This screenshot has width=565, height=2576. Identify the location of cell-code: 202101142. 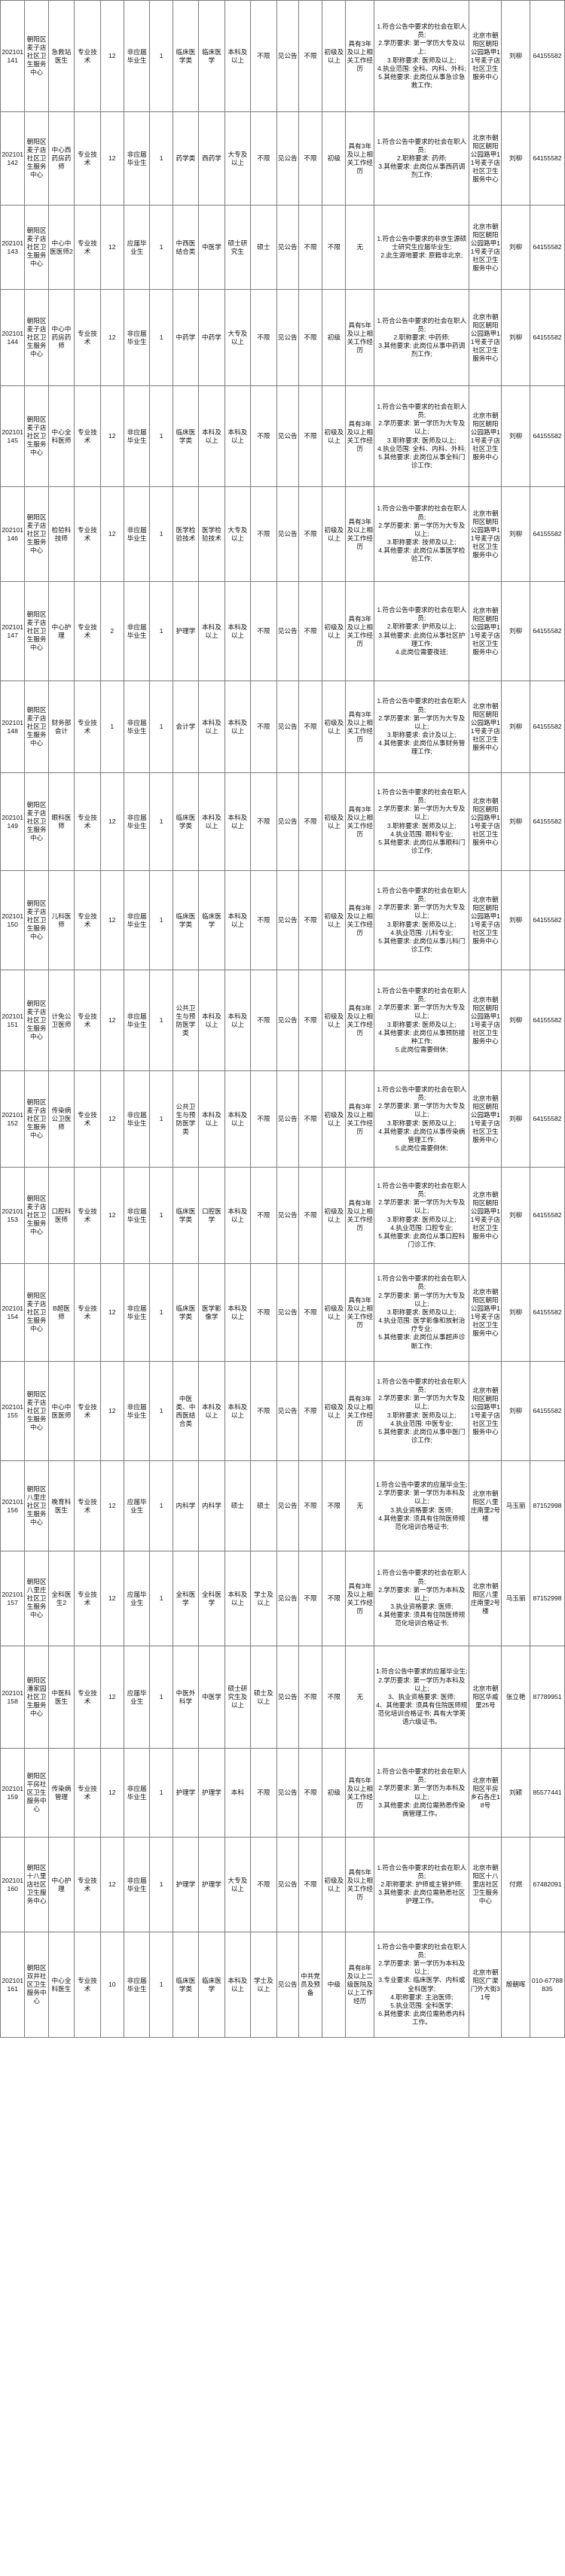
(13, 158).